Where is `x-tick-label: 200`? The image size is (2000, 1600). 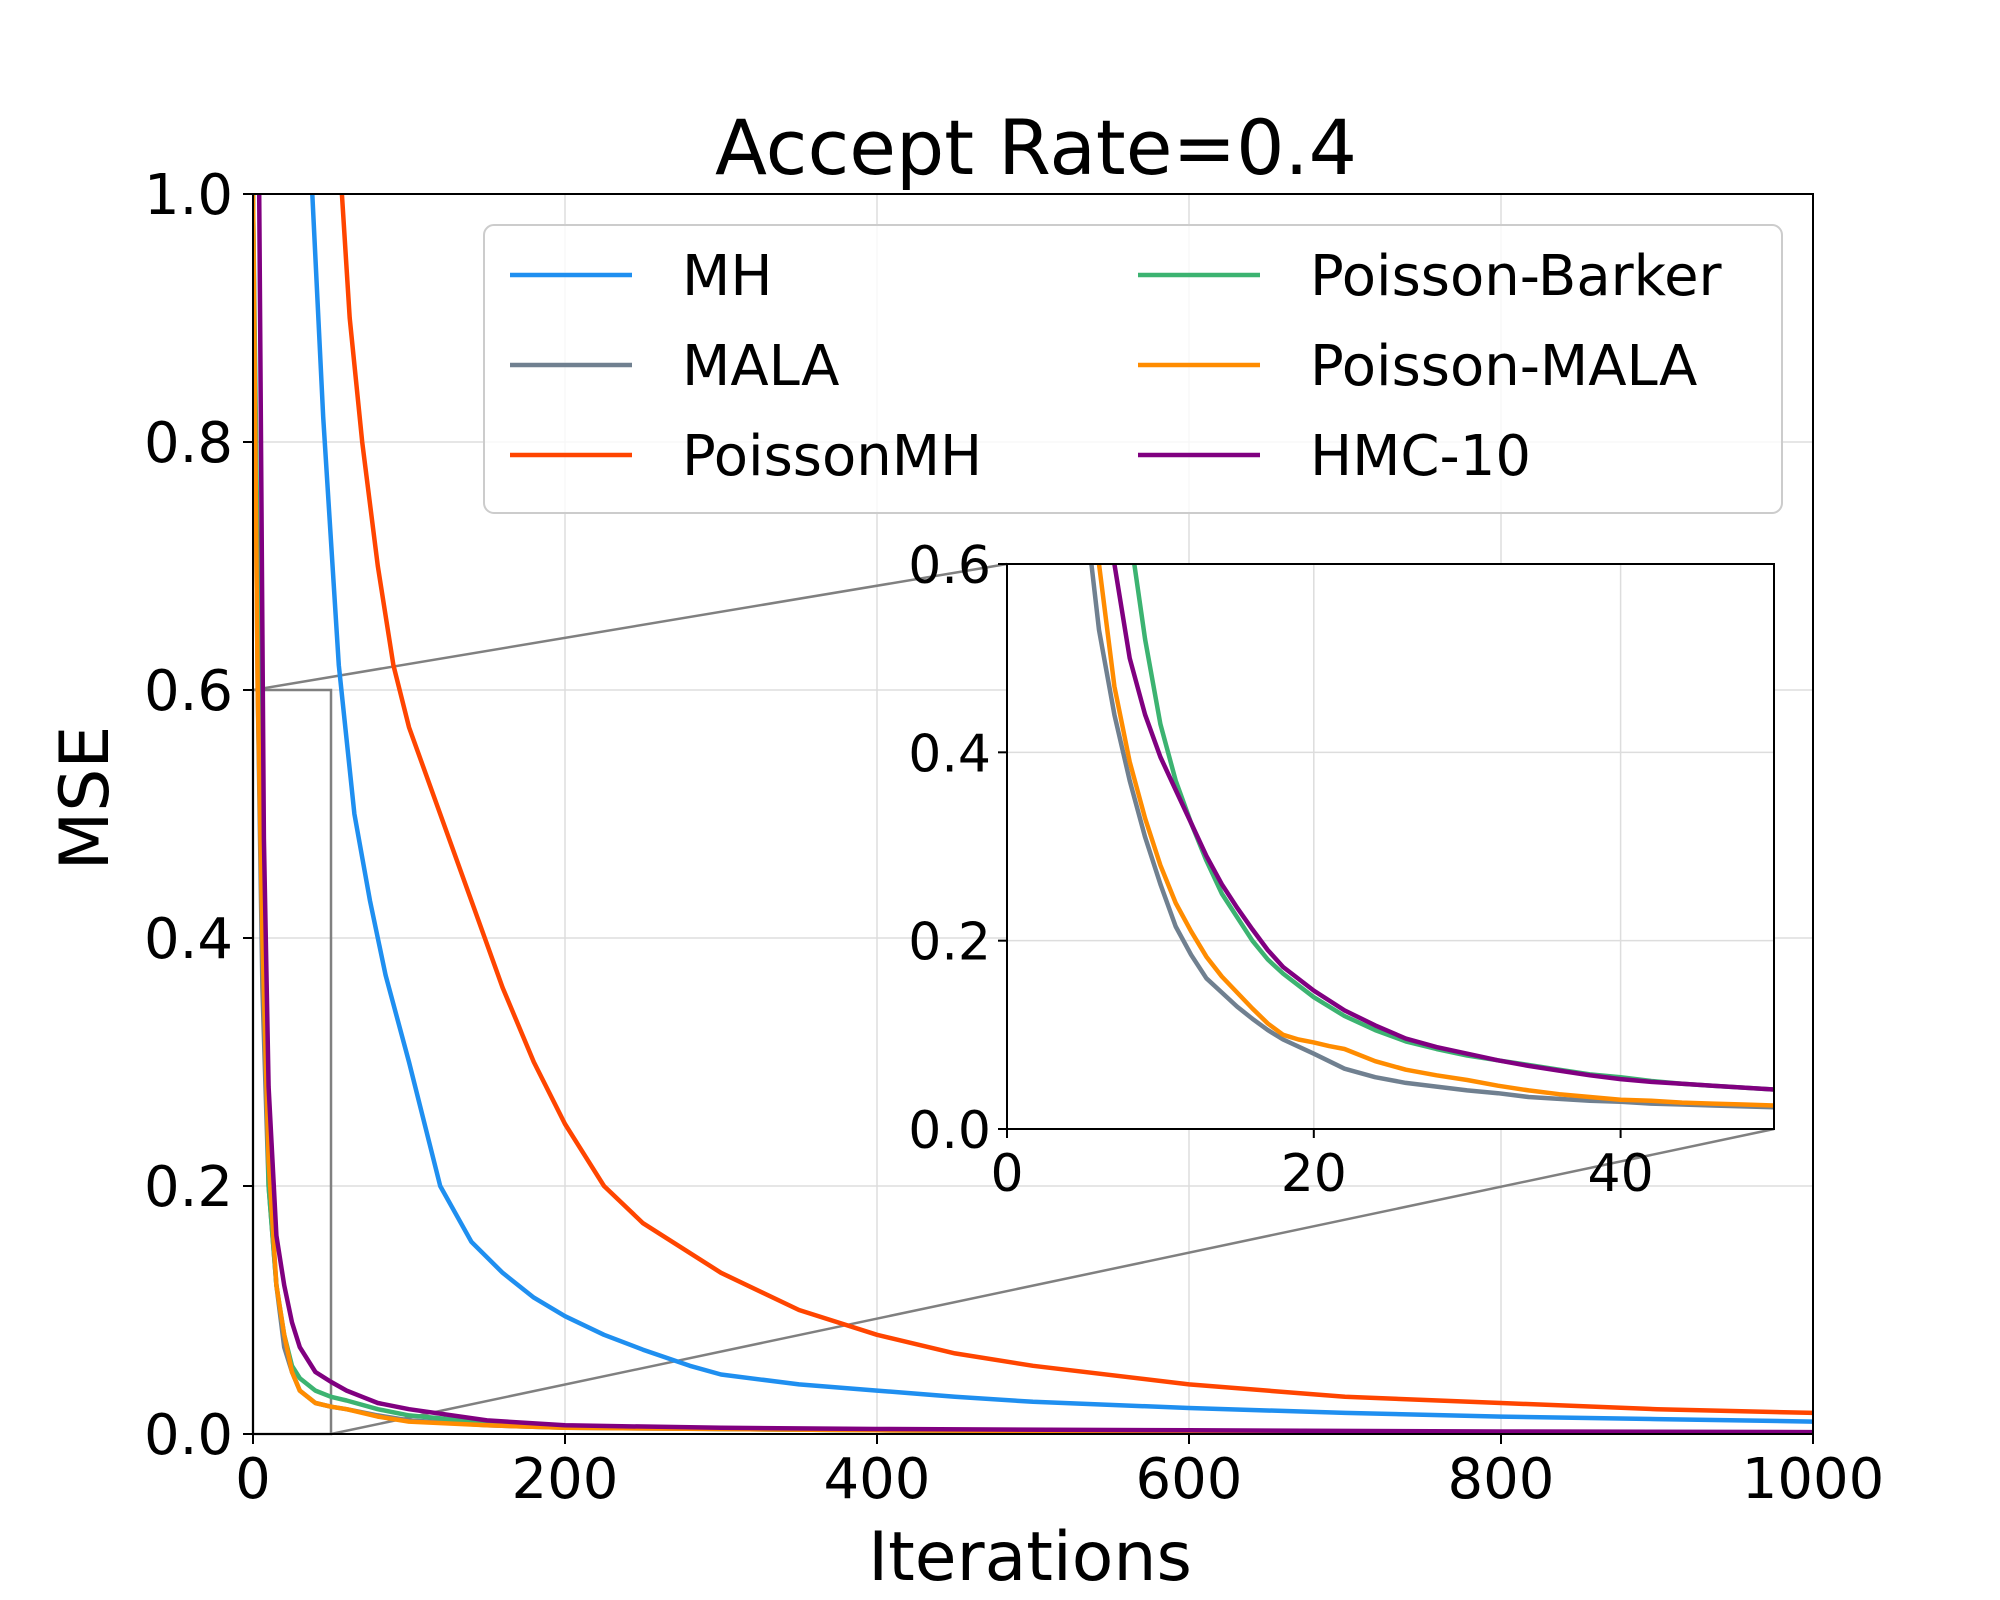 x-tick-label: 200 is located at coordinates (565, 1479).